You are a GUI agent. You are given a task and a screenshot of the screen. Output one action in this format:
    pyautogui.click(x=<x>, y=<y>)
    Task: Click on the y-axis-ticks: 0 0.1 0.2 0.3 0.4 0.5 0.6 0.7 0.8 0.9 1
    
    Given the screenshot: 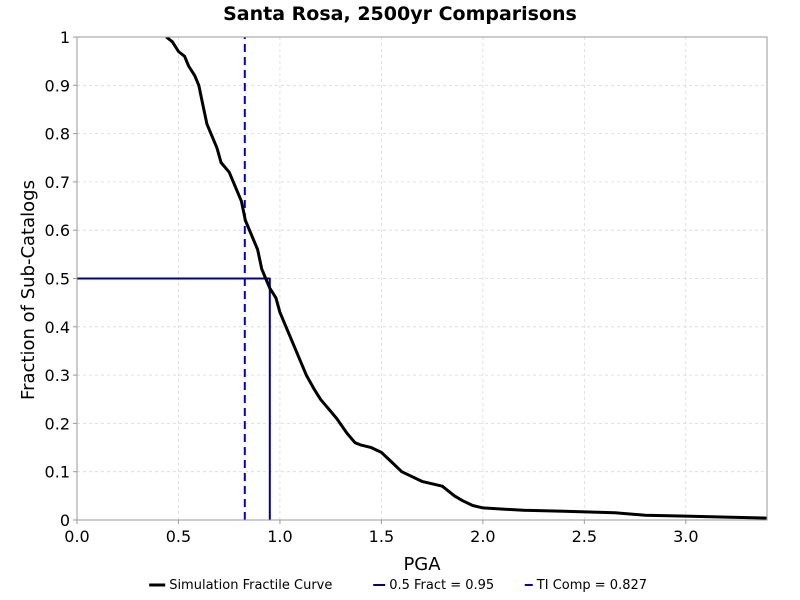 What is the action you would take?
    pyautogui.click(x=61, y=279)
    